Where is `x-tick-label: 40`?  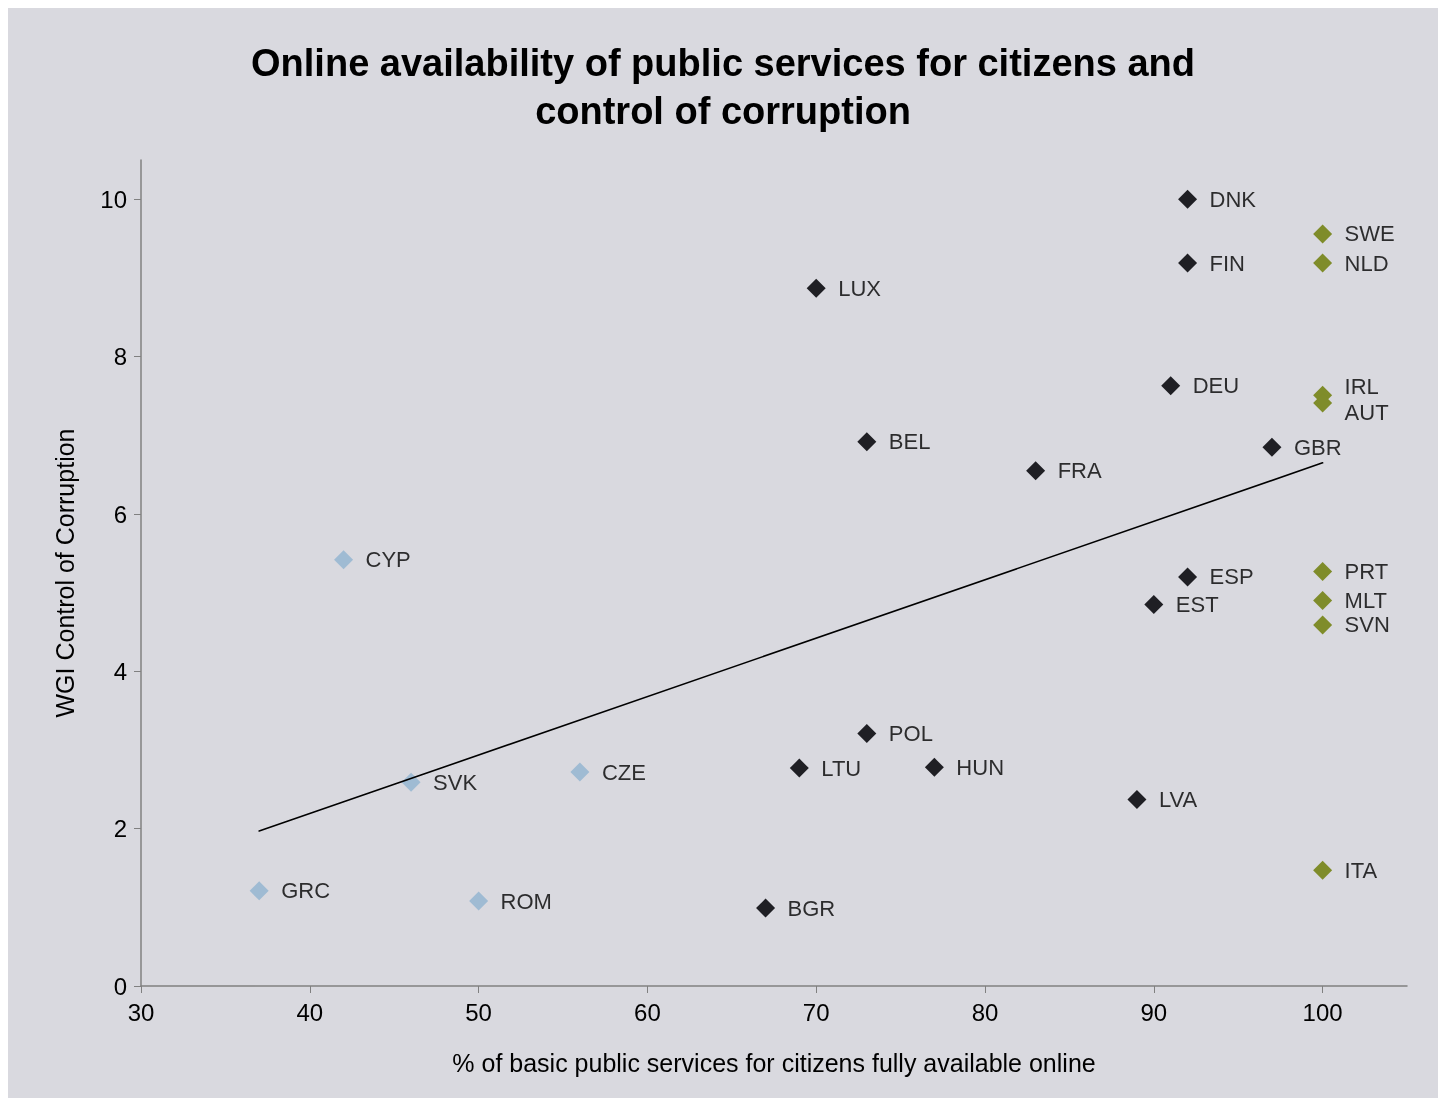 x-tick-label: 40 is located at coordinates (310, 1012).